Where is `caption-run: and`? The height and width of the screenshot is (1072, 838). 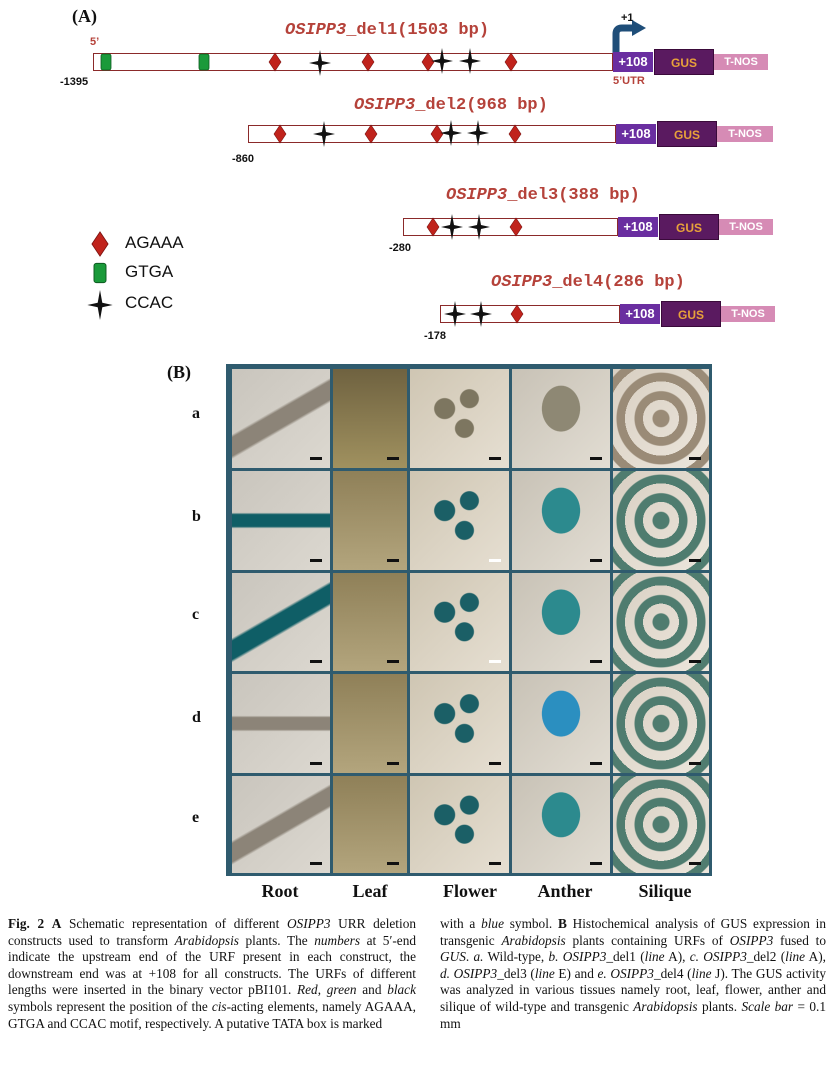
caption-run: and is located at coordinates (372, 990).